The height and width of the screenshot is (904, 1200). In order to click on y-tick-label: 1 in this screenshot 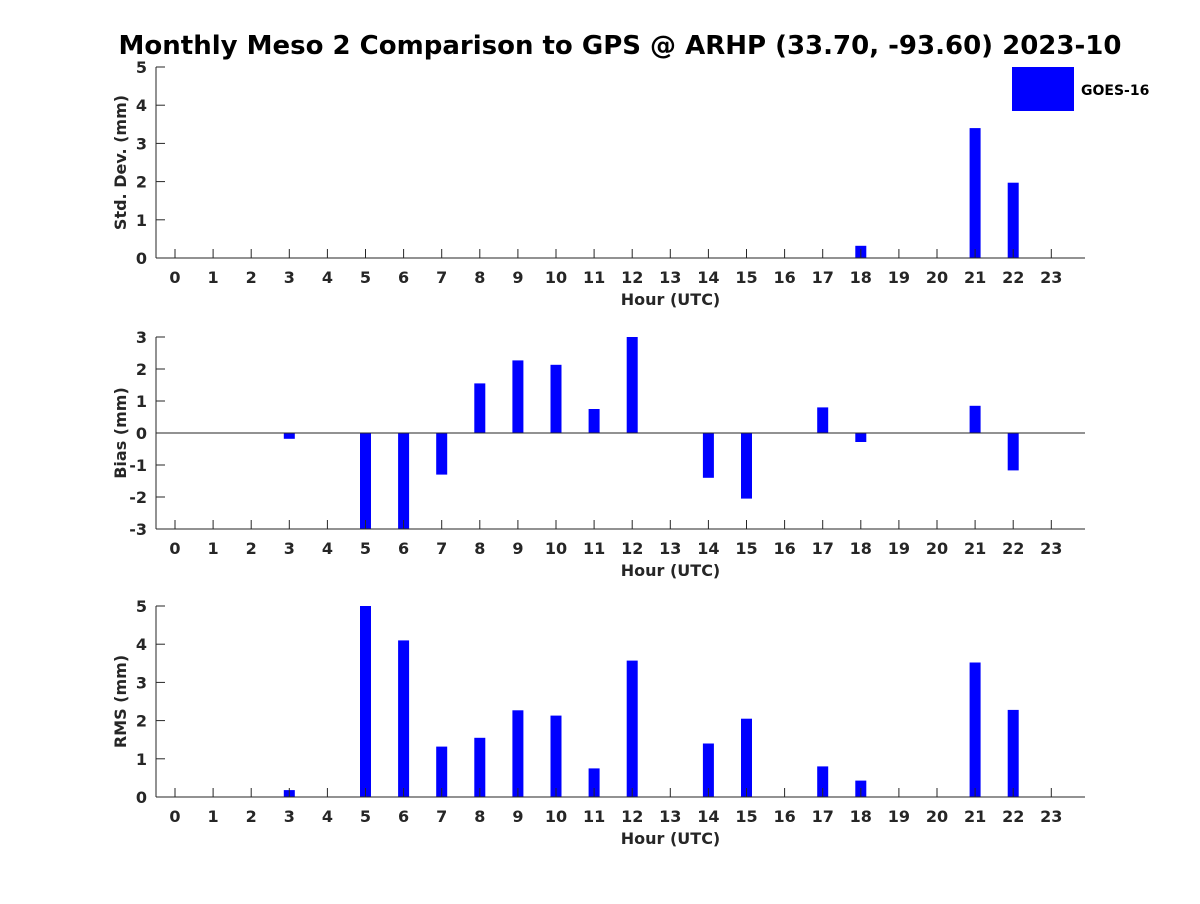, I will do `click(141, 401)`.